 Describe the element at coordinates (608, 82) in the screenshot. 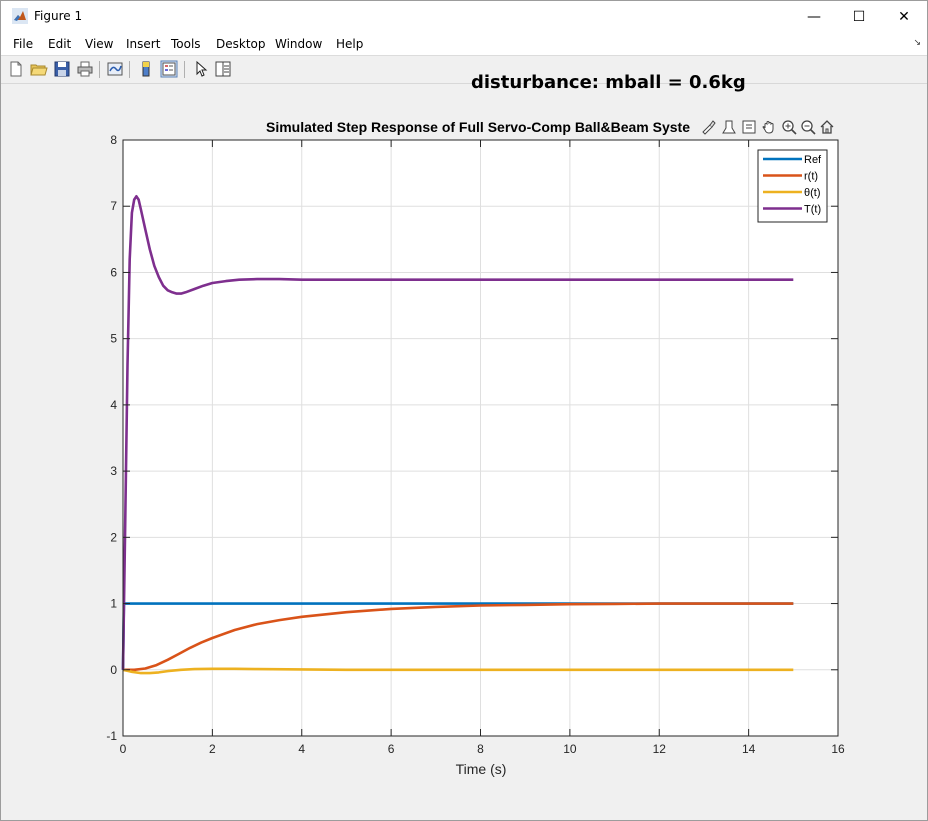

I see `disturbance-annotation: disturbance: mball = 0.6kg` at that location.